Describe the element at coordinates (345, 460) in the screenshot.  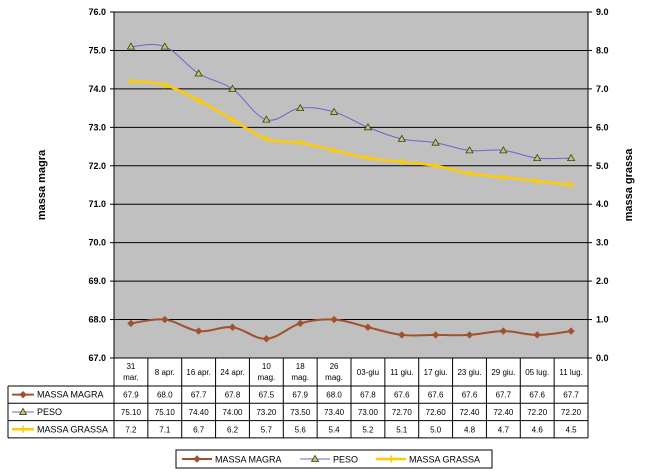
I see `legend-label: PESO` at that location.